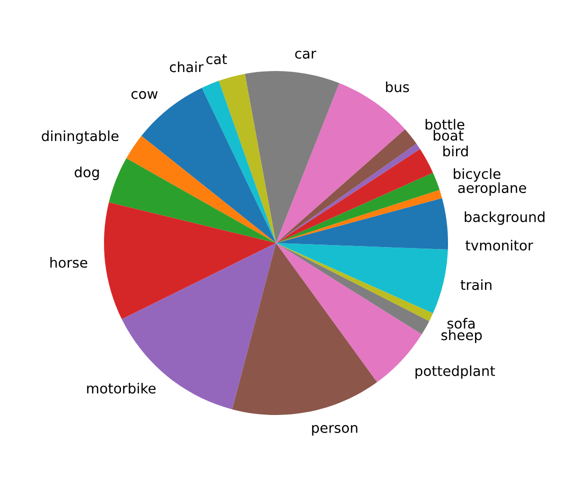 Image resolution: width=575 pixels, height=485 pixels. Describe the element at coordinates (449, 135) in the screenshot. I see `slice-label: boat` at that location.